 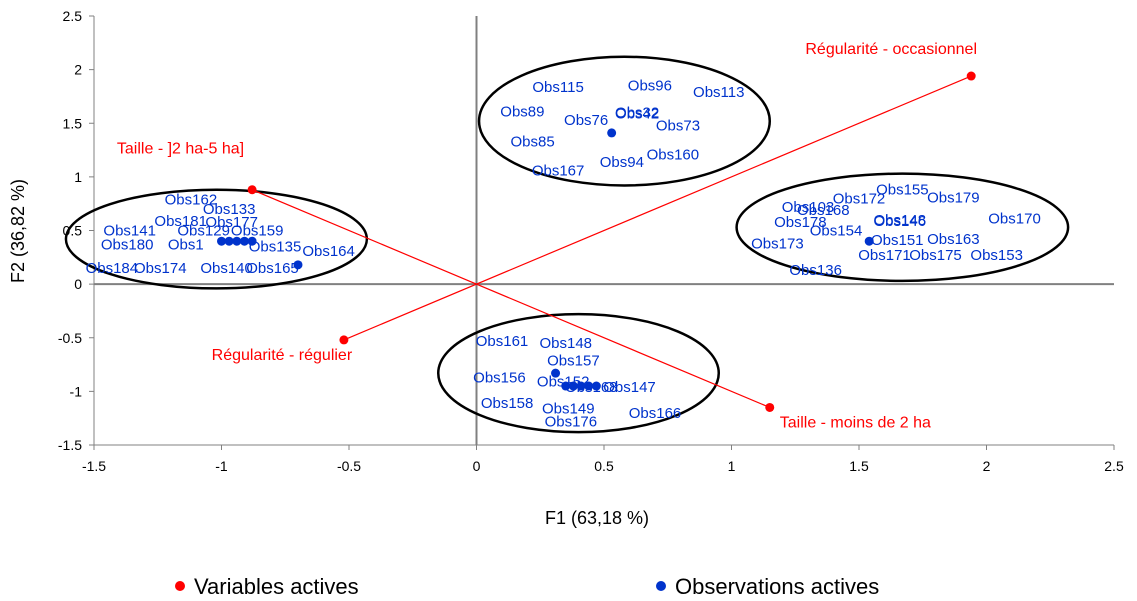 What do you see at coordinates (777, 243) in the screenshot?
I see `observation-label: Obs173` at bounding box center [777, 243].